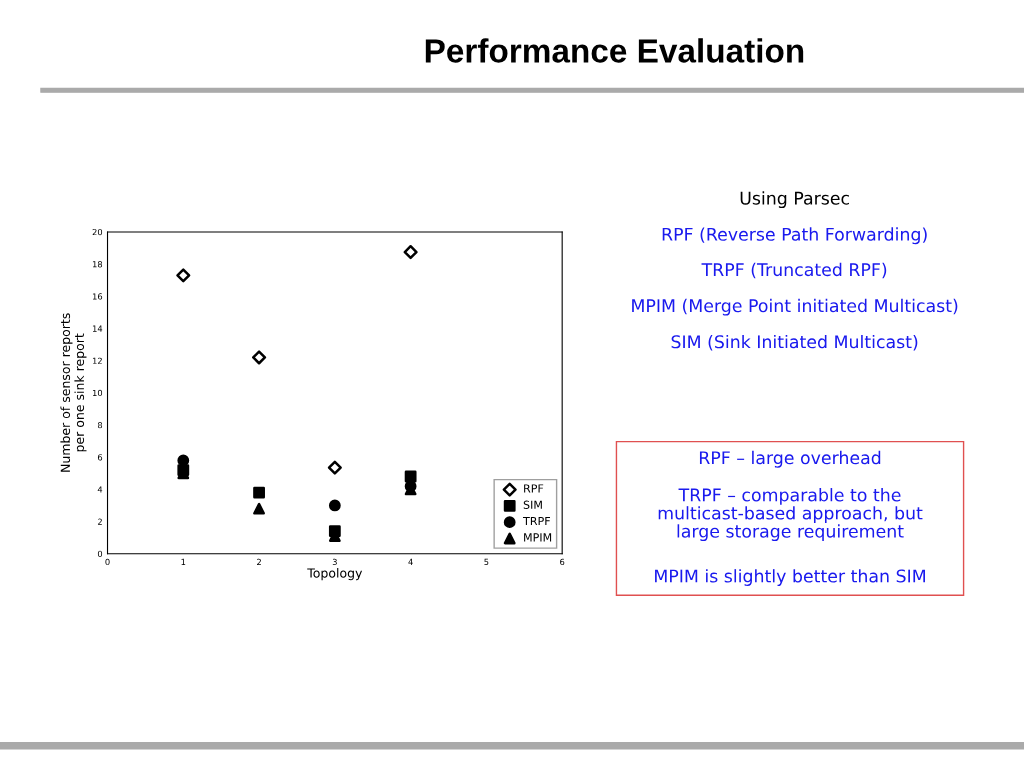 The image size is (1024, 768). Describe the element at coordinates (73, 392) in the screenshot. I see `y-axis-title: Number of sensor reports per one sink report` at that location.